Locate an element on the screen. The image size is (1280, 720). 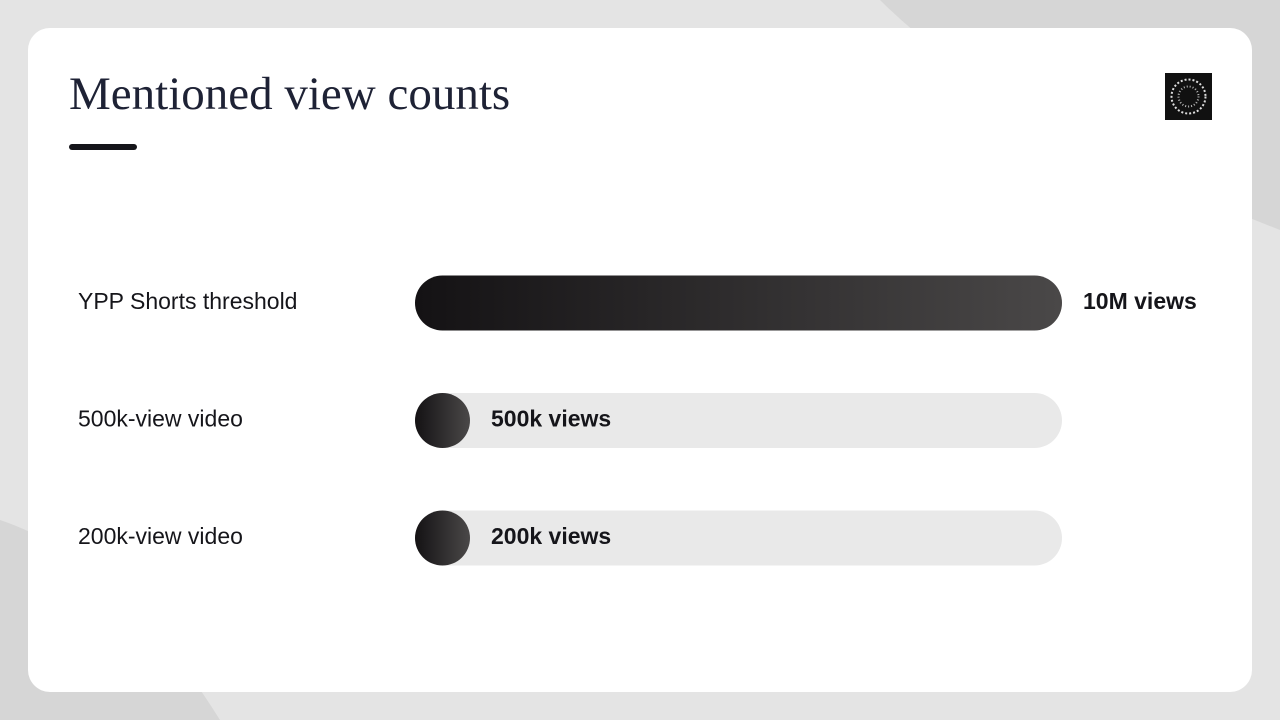
logo is located at coordinates (1188, 96).